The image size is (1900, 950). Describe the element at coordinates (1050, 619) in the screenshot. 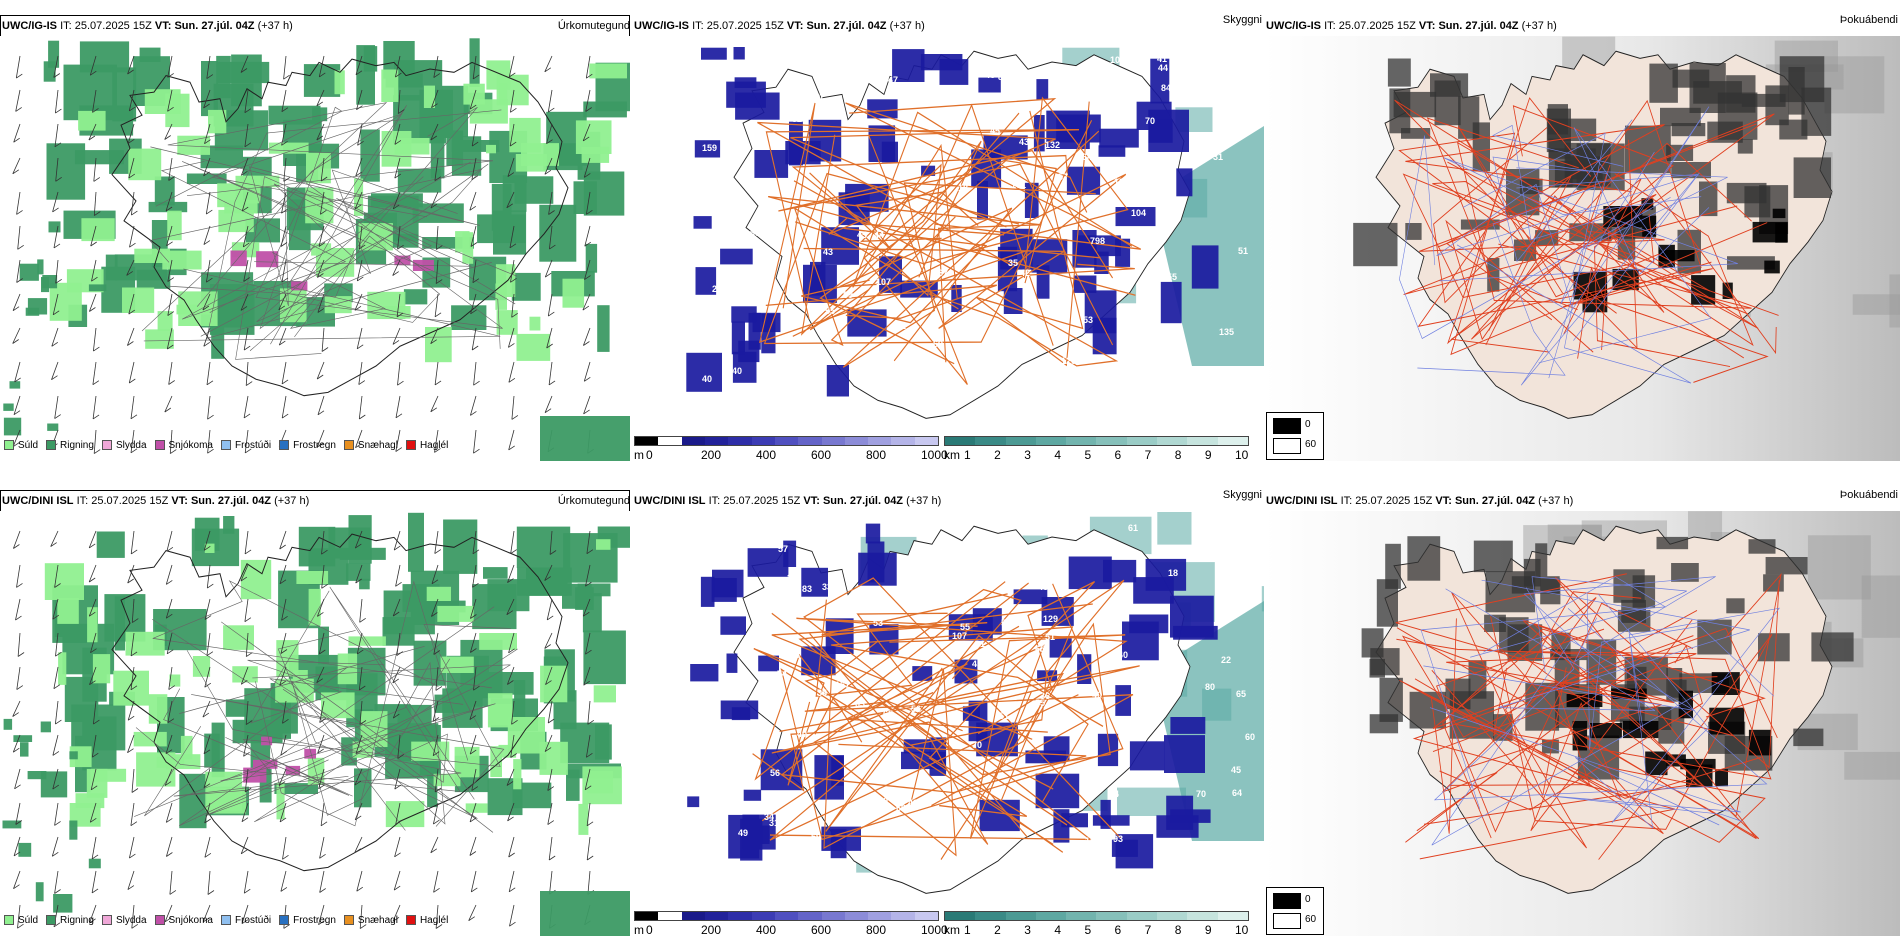

I see `cloud-base-label: 129` at that location.